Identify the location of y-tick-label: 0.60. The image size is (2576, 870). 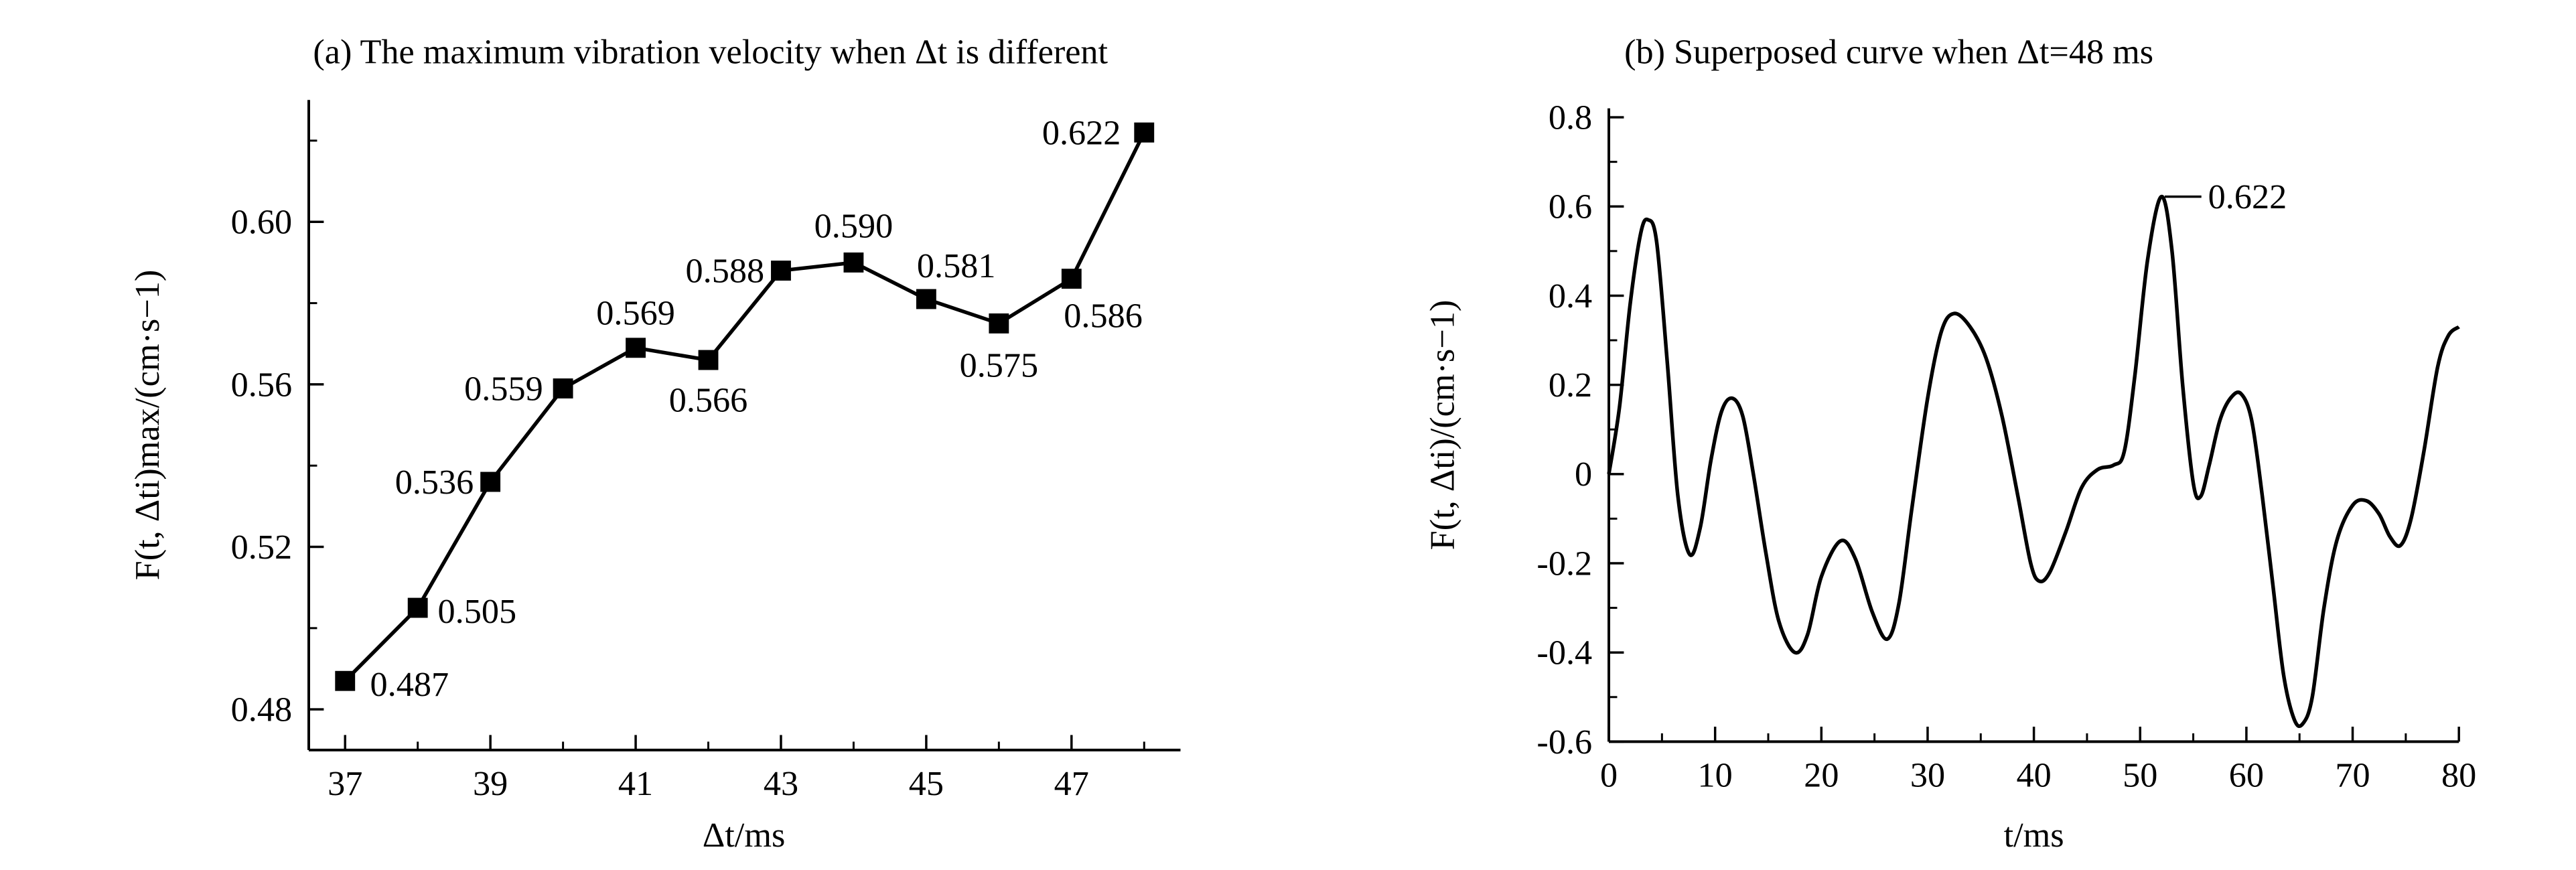
(261, 222).